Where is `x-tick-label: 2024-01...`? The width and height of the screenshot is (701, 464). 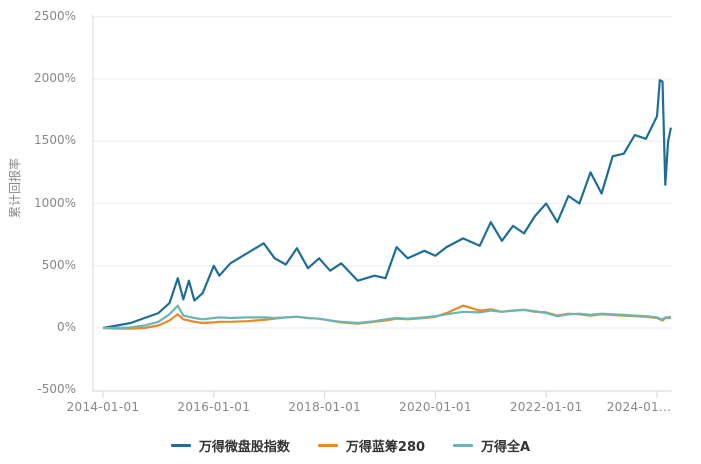
x-tick-label: 2024-01... is located at coordinates (639, 407).